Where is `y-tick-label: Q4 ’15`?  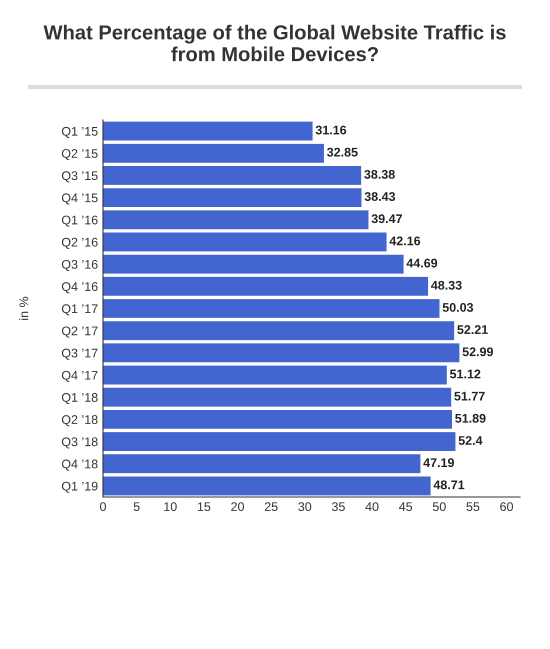
y-tick-label: Q4 ’15 is located at coordinates (80, 199).